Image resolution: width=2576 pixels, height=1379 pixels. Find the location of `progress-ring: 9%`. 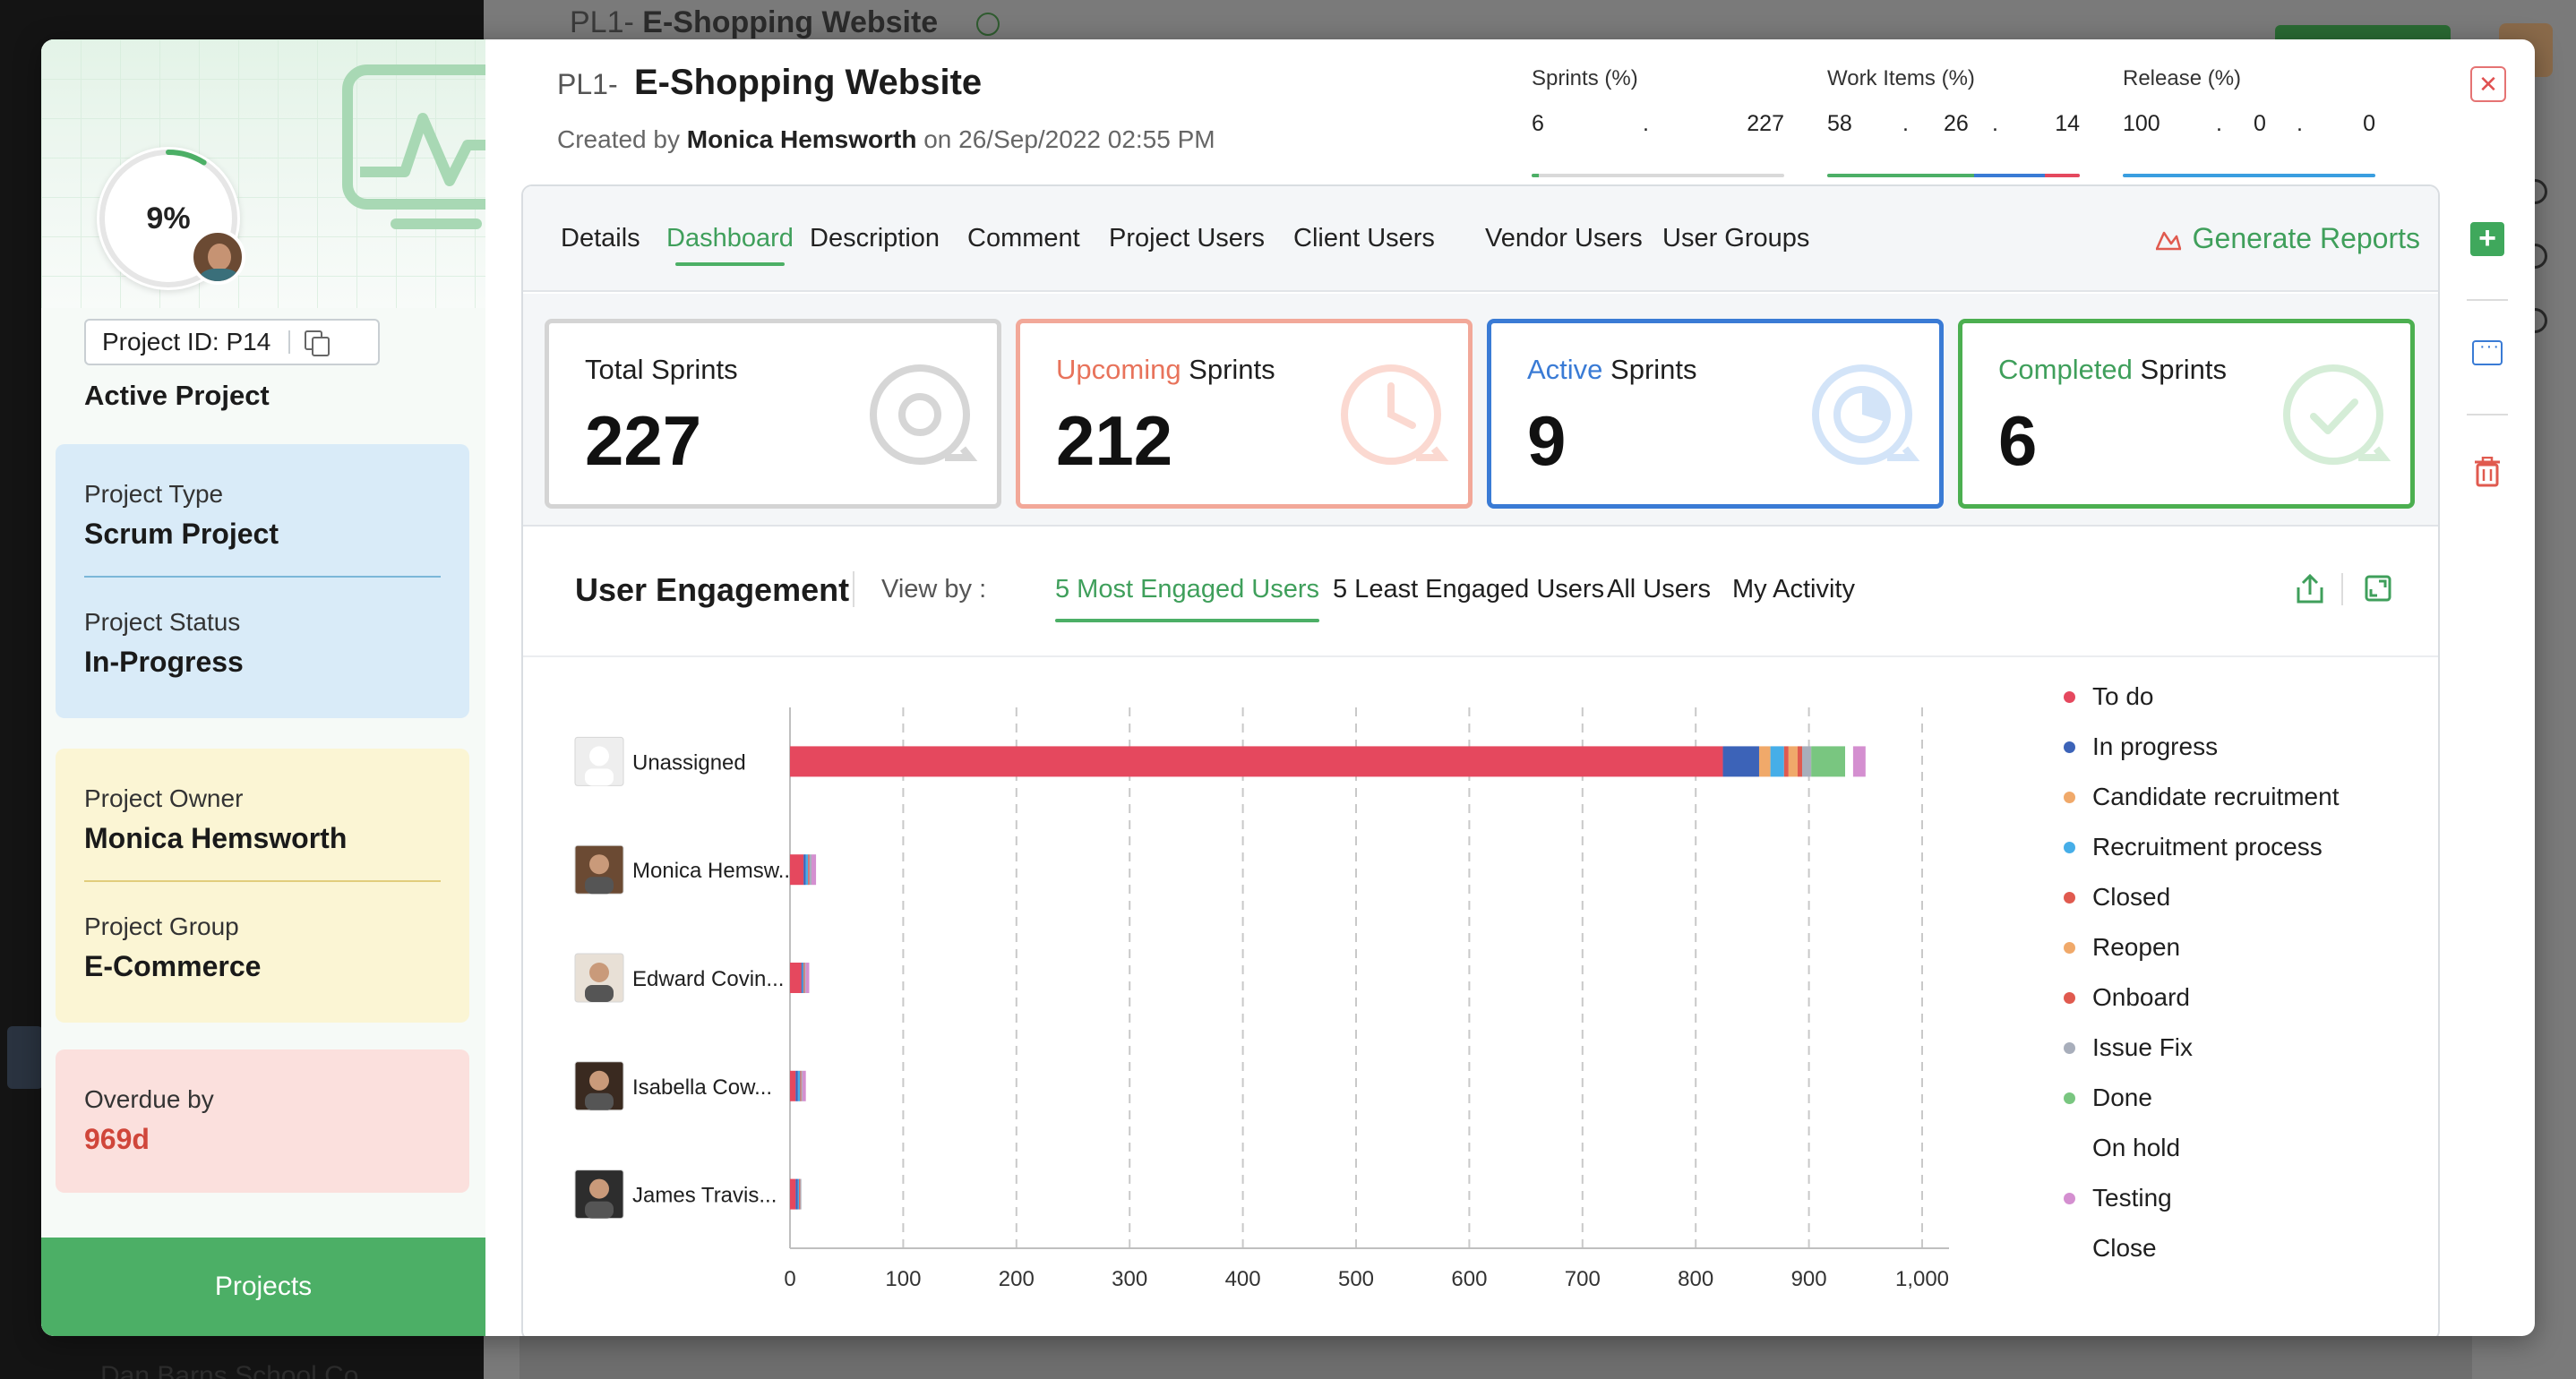

progress-ring: 9% is located at coordinates (168, 219).